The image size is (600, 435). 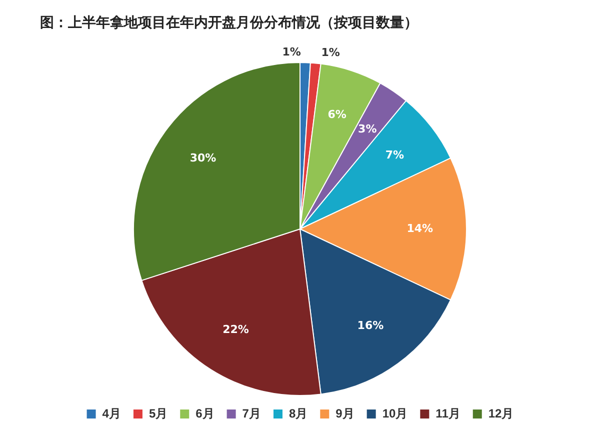 I want to click on data-label: 14%, so click(x=420, y=228).